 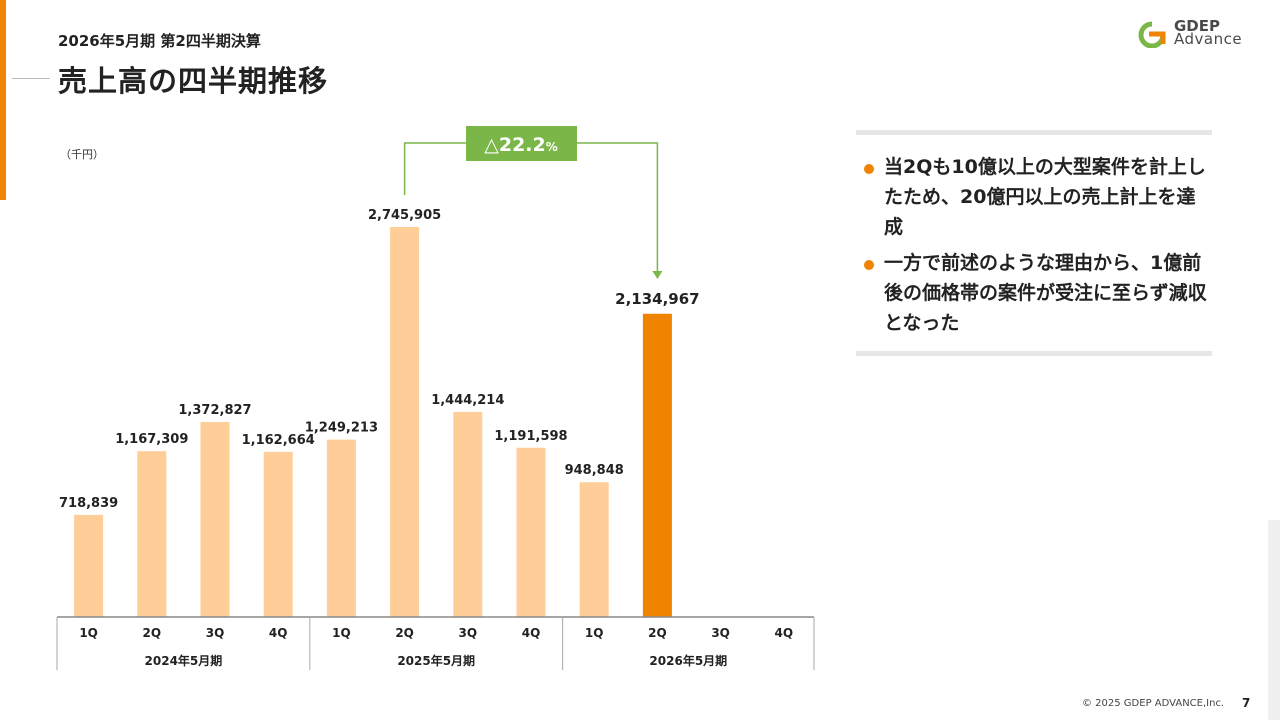 I want to click on logo-line-2: Advance, so click(x=1208, y=39).